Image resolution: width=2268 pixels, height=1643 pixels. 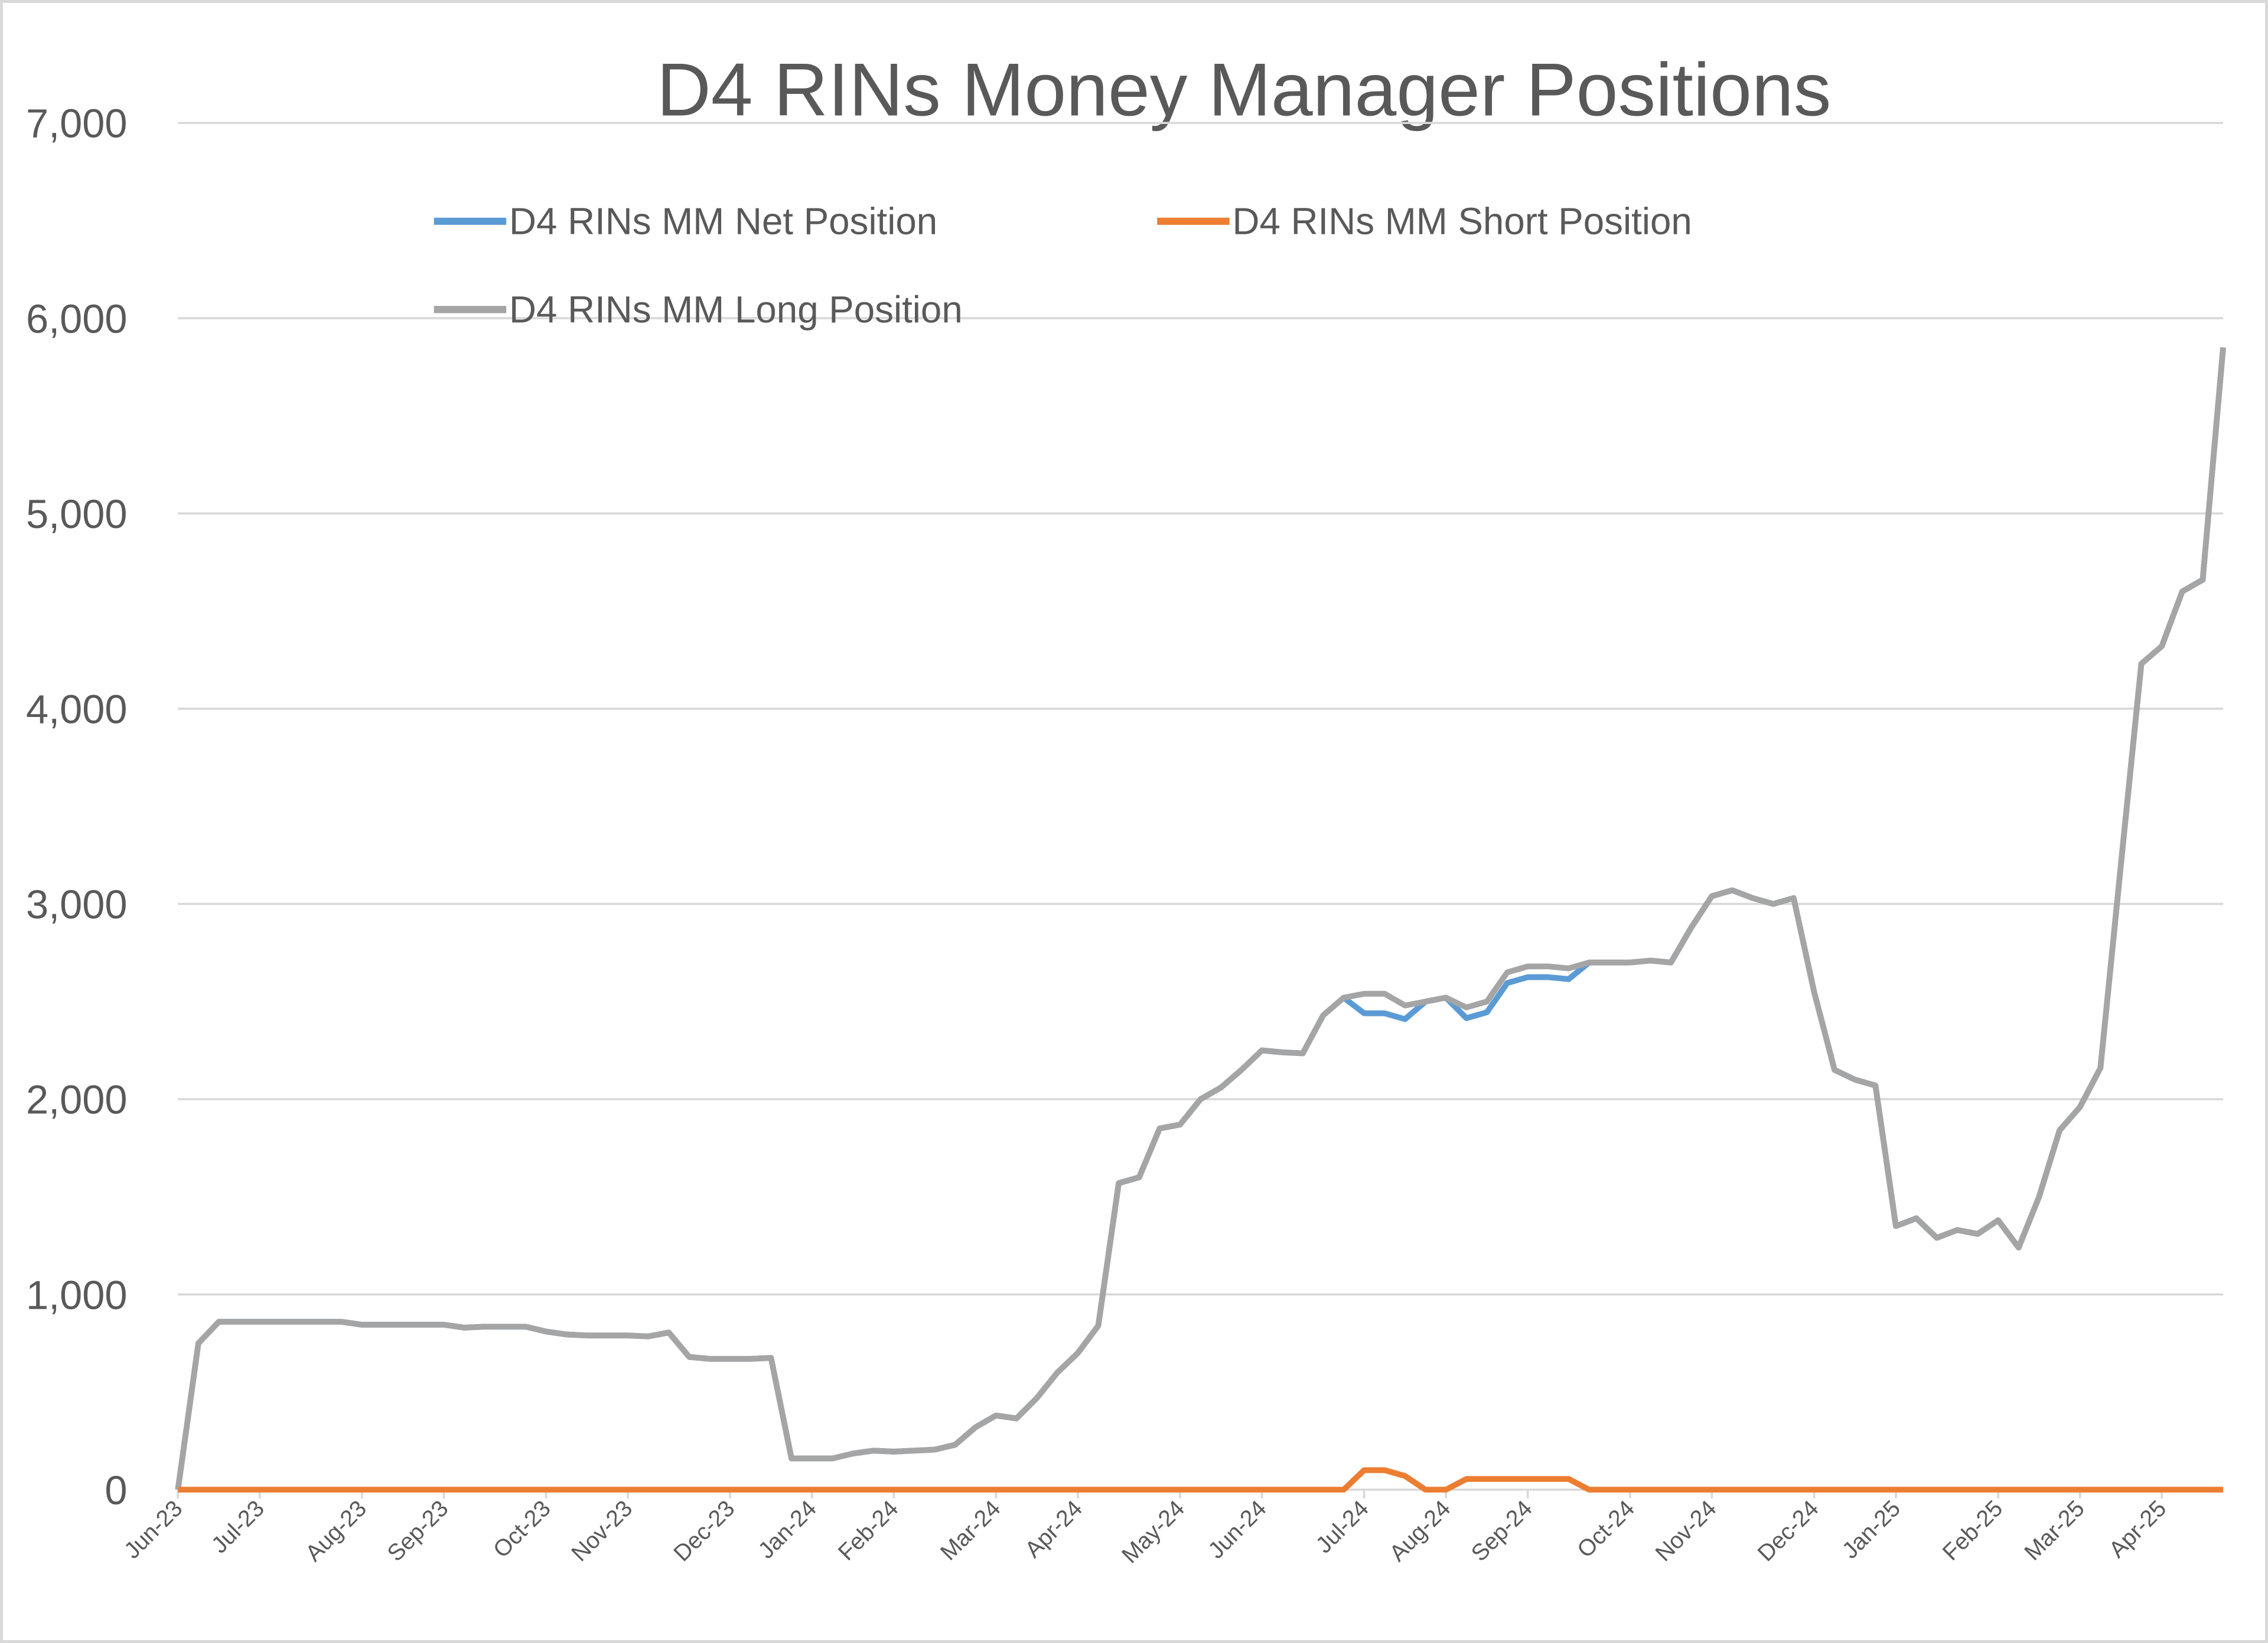 I want to click on series-line, so click(x=1201, y=1480).